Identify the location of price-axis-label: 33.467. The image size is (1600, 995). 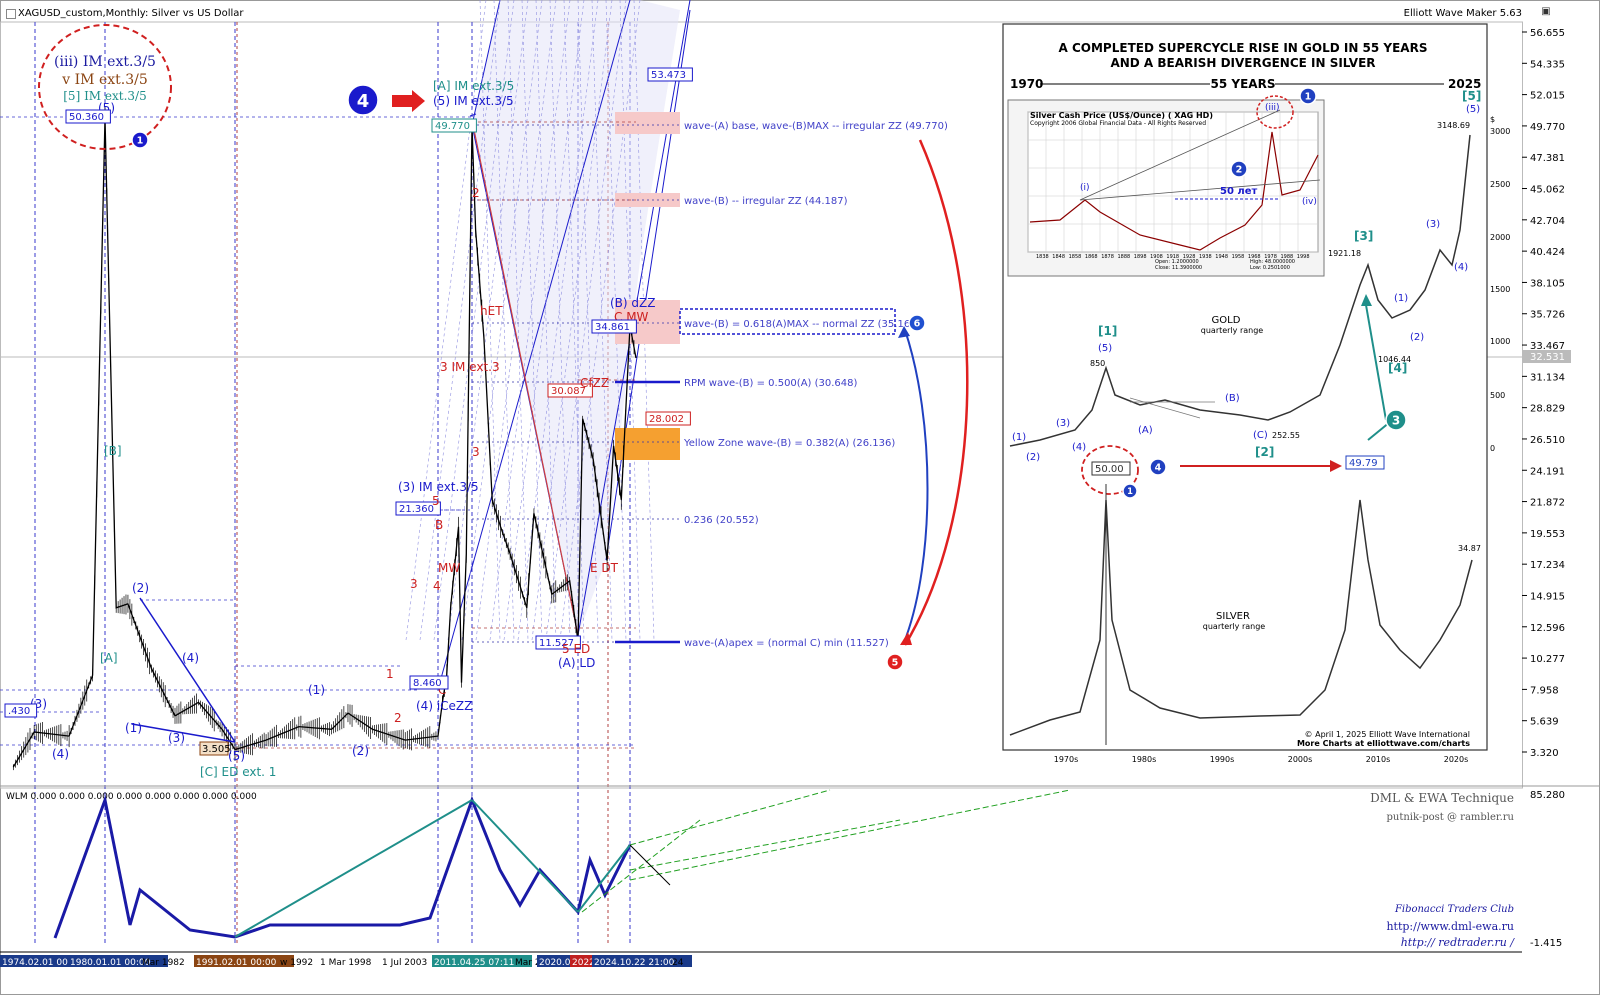
(1547, 346).